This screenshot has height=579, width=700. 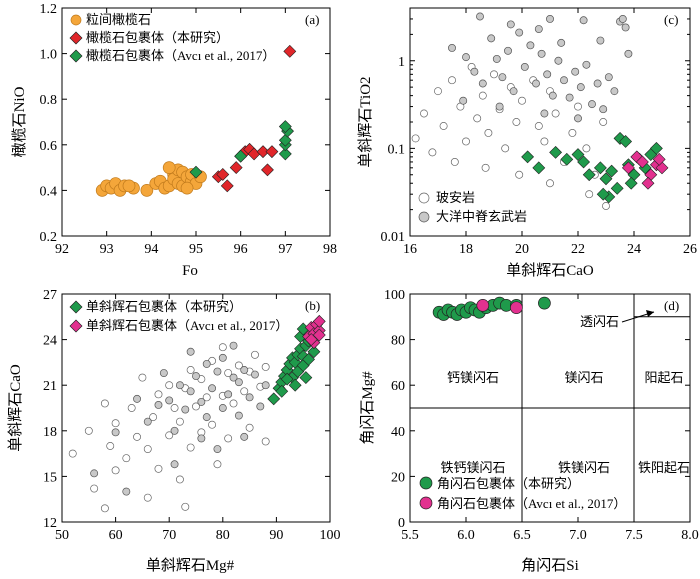 What do you see at coordinates (190, 565) in the screenshot?
I see `panel-b-xlabel: 单斜辉石Mg#` at bounding box center [190, 565].